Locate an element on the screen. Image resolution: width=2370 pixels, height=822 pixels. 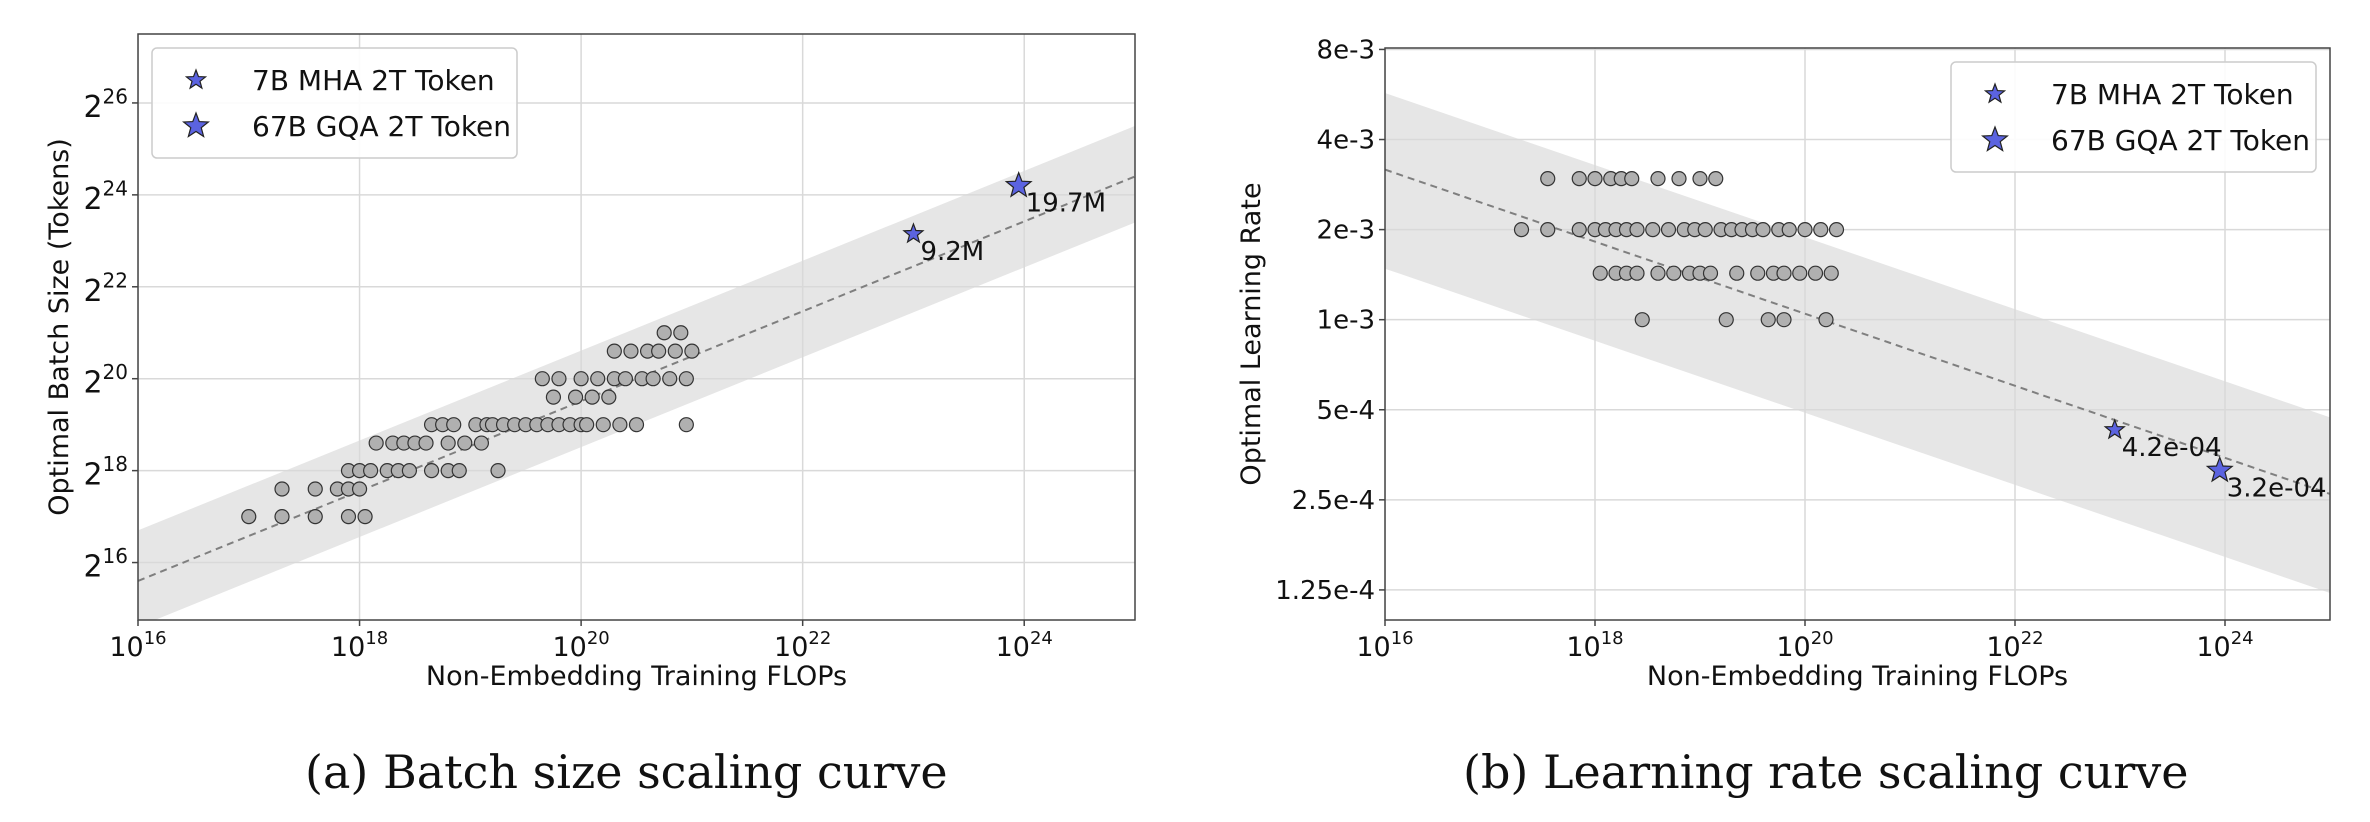
x-tick-label: 1022 is located at coordinates (2014, 645).